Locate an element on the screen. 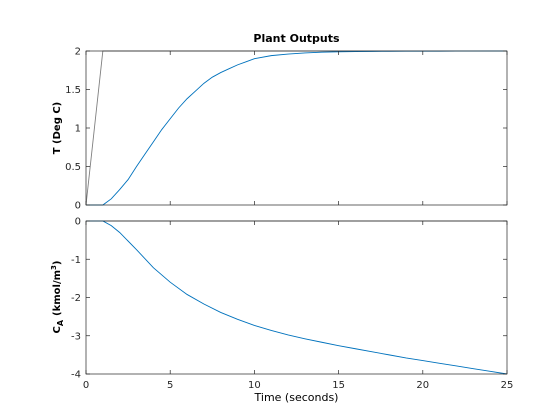  x-tick-label: 5 is located at coordinates (170, 385).